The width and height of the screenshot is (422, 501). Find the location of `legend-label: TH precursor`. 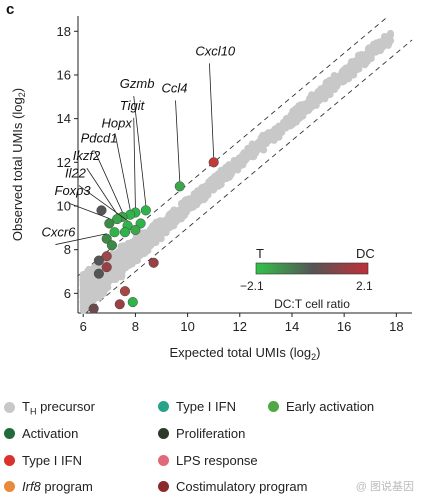

legend-label: TH precursor is located at coordinates (58, 408).